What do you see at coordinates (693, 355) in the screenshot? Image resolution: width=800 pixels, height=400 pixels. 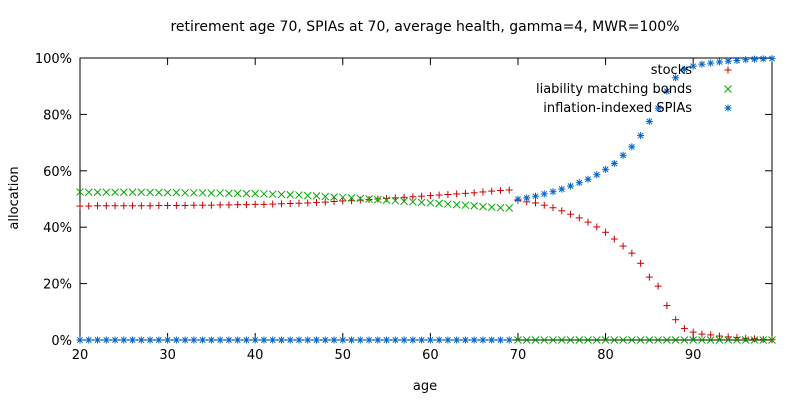 I see `x-tick-label: 90` at bounding box center [693, 355].